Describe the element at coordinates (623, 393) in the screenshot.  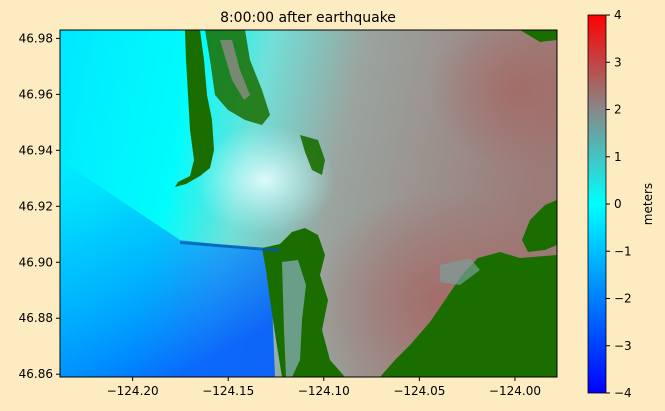
I see `colorbar-tick-label: −4` at that location.